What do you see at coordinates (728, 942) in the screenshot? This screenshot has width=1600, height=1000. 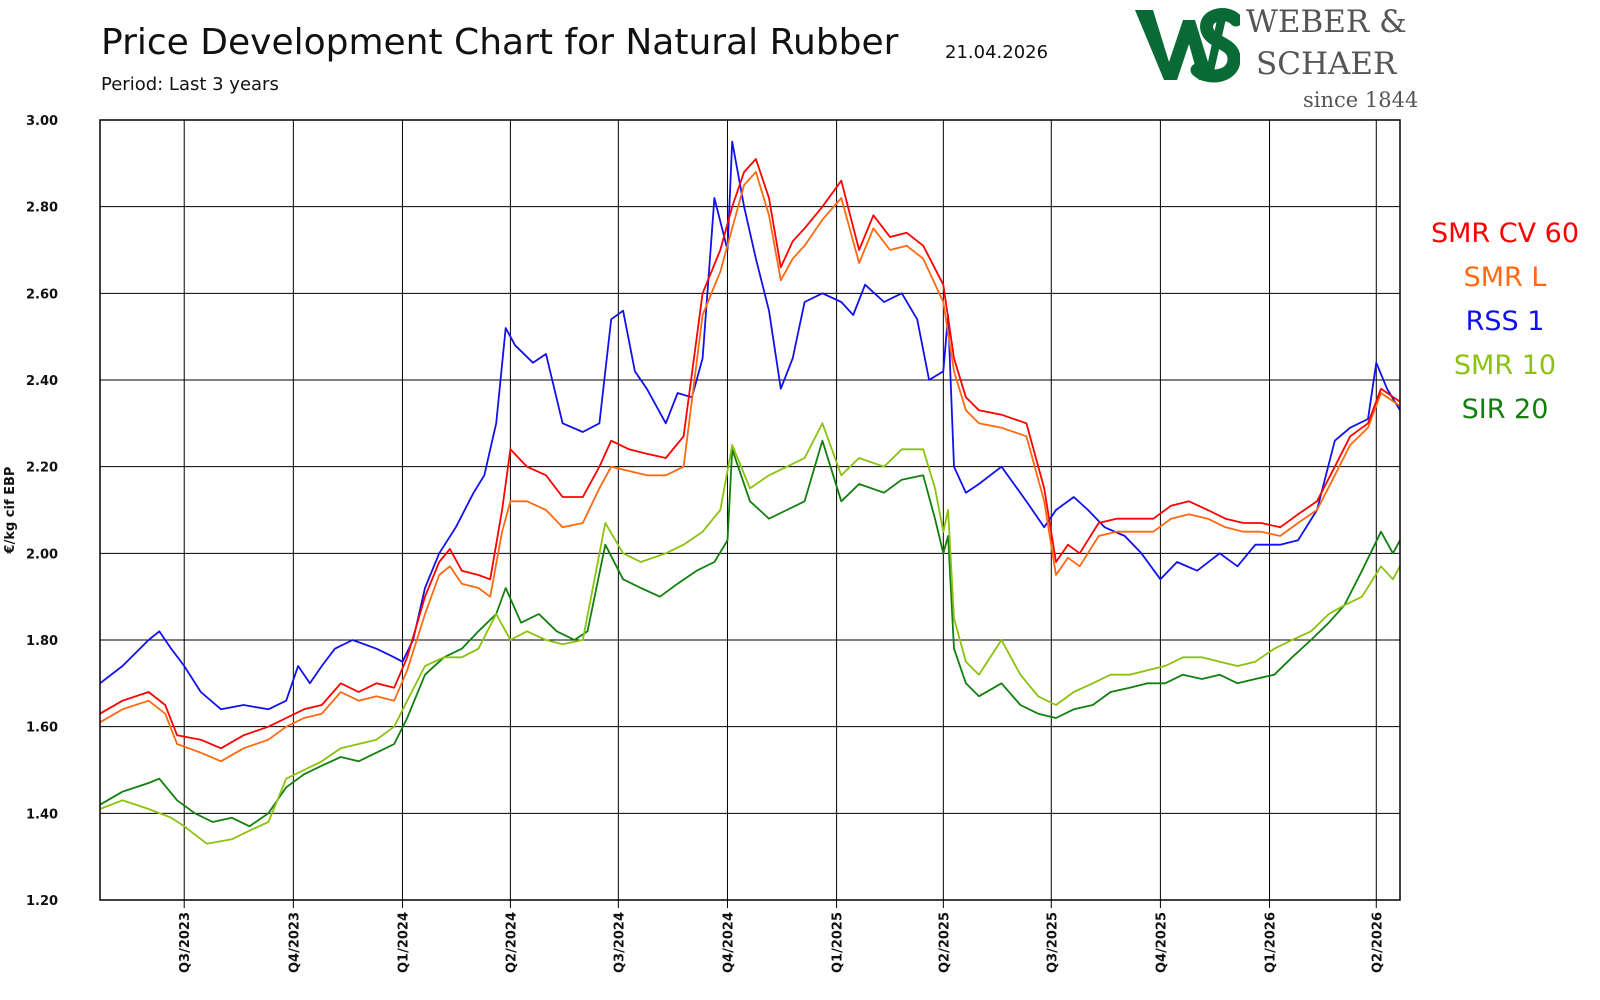 I see `x-tick-label: Q4/2024` at bounding box center [728, 942].